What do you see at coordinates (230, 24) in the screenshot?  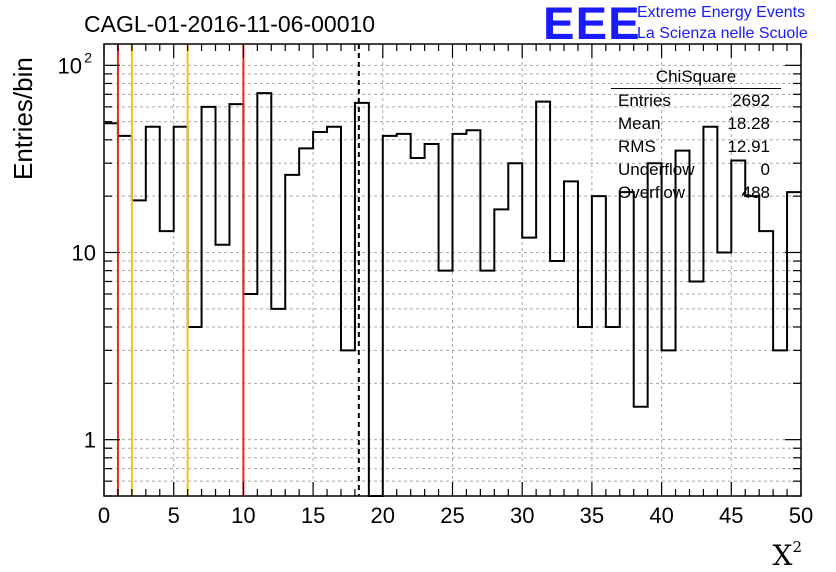 I see `chart-title: CAGL-01-2016-11-06-00010` at bounding box center [230, 24].